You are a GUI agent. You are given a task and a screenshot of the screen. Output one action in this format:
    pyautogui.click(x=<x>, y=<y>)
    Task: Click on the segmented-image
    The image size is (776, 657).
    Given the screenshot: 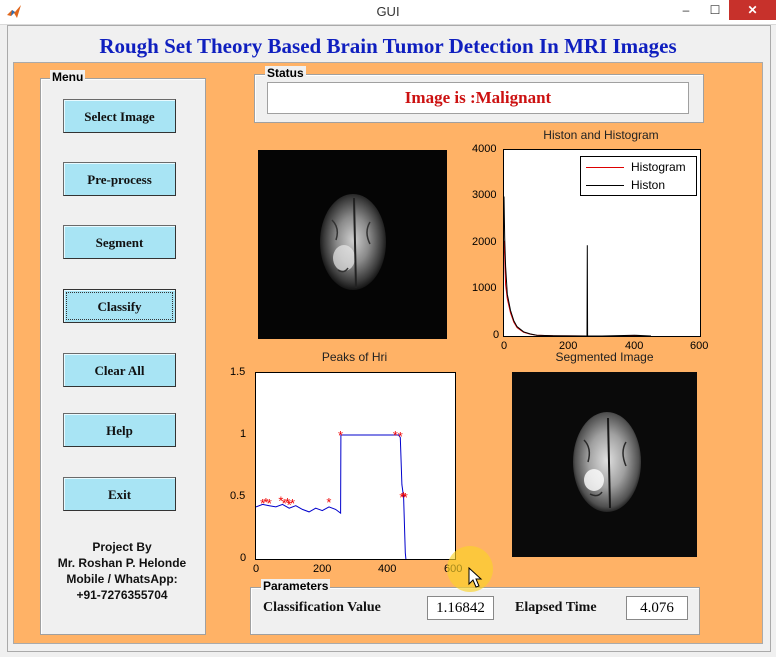 What is the action you would take?
    pyautogui.click(x=604, y=464)
    